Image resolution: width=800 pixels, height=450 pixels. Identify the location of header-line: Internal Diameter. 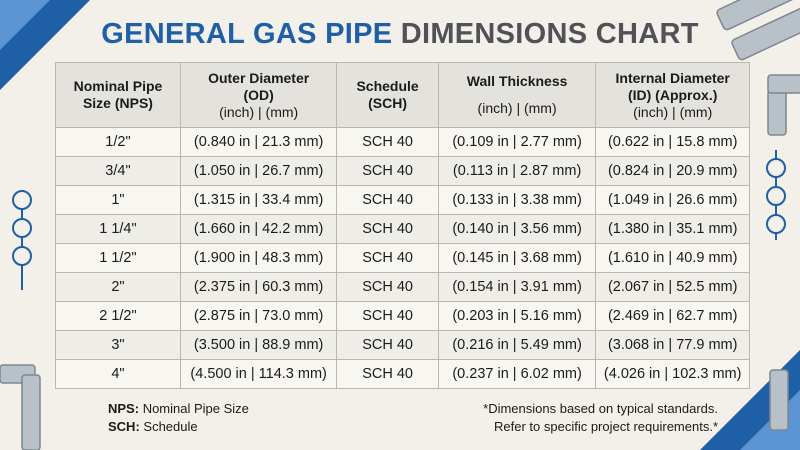
(672, 77).